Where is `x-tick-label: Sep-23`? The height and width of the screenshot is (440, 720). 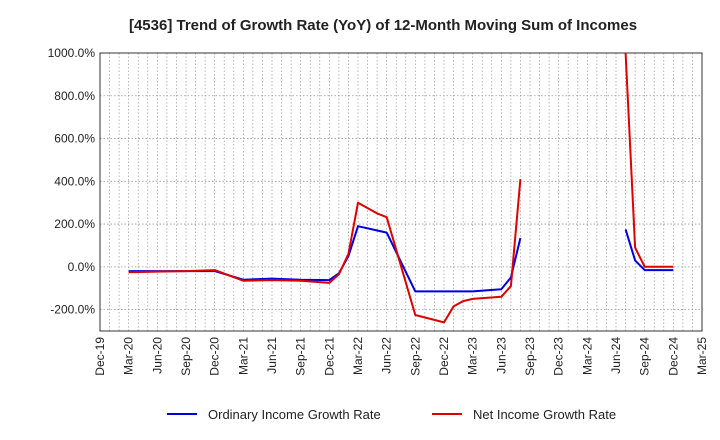
x-tick-label: Sep-23 is located at coordinates (530, 356).